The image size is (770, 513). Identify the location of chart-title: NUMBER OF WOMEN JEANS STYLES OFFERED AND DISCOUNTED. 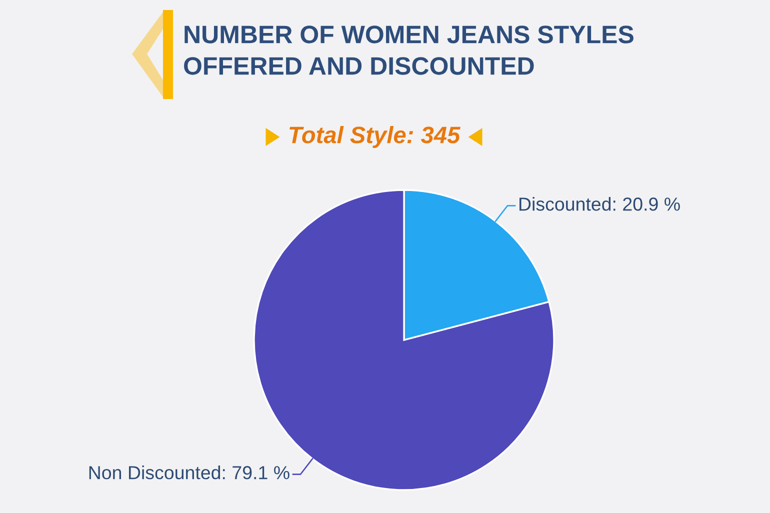
(409, 50).